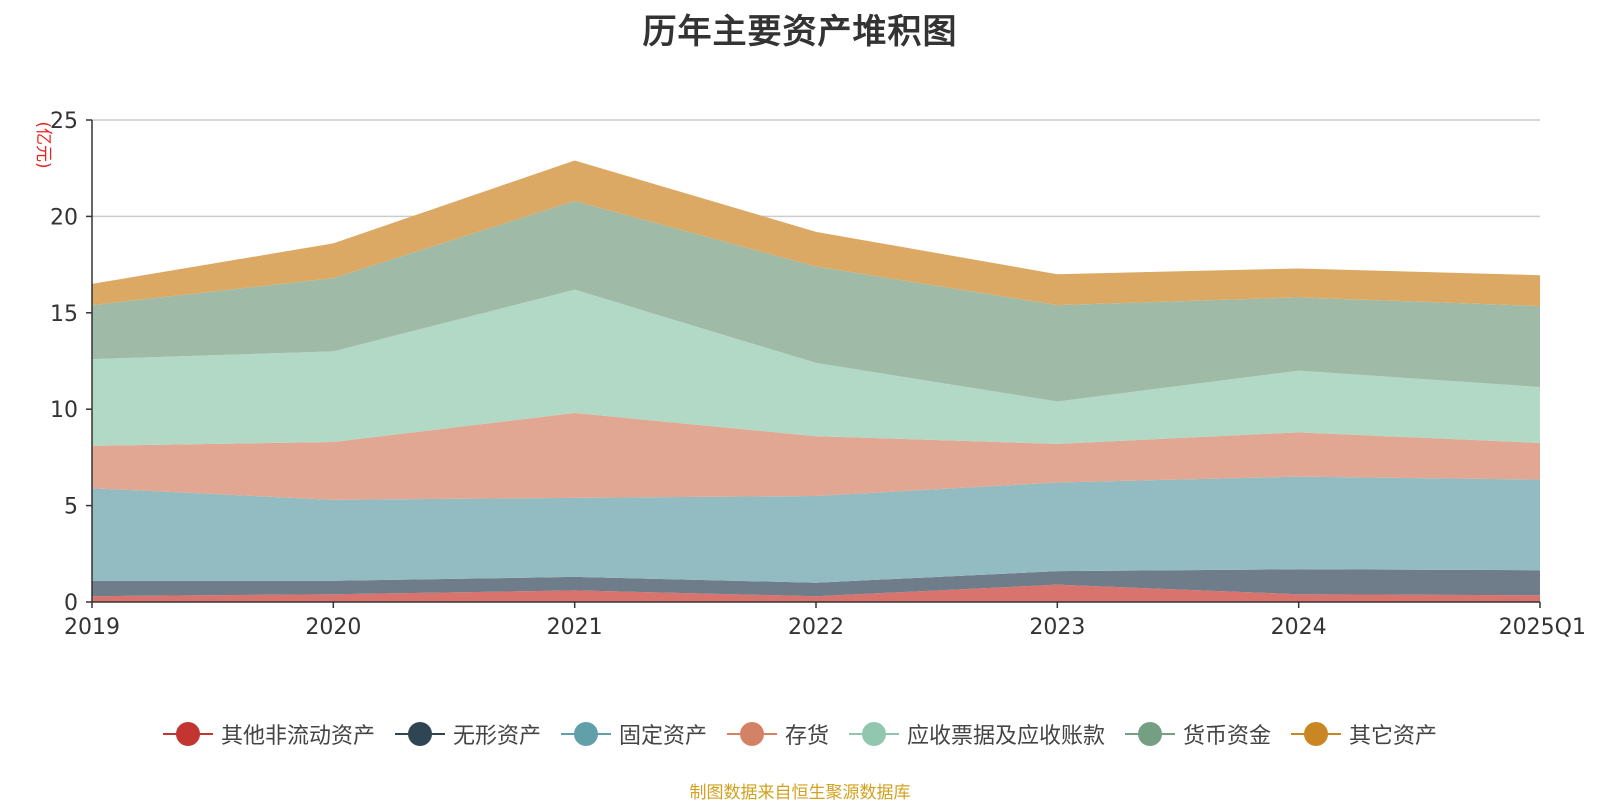  What do you see at coordinates (777, 734) in the screenshot?
I see `legend-item: 存货` at bounding box center [777, 734].